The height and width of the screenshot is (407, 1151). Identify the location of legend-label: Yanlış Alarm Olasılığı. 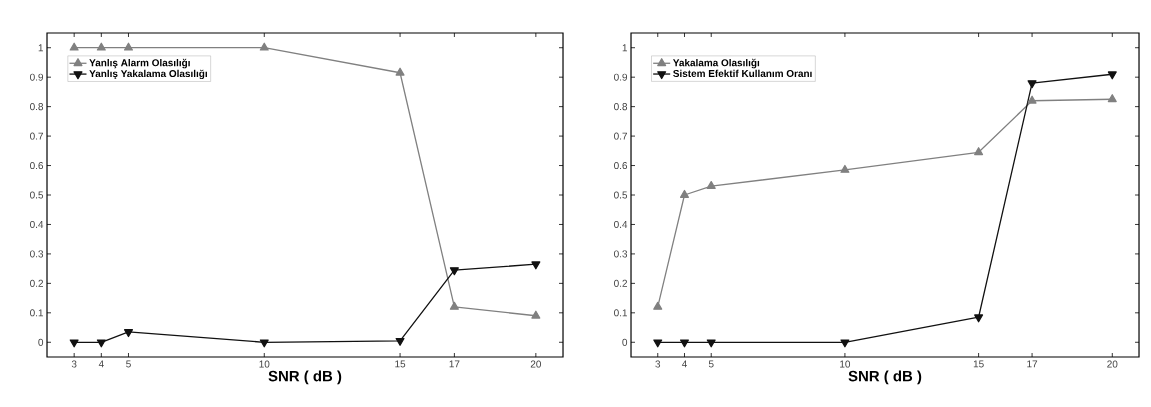
(139, 63).